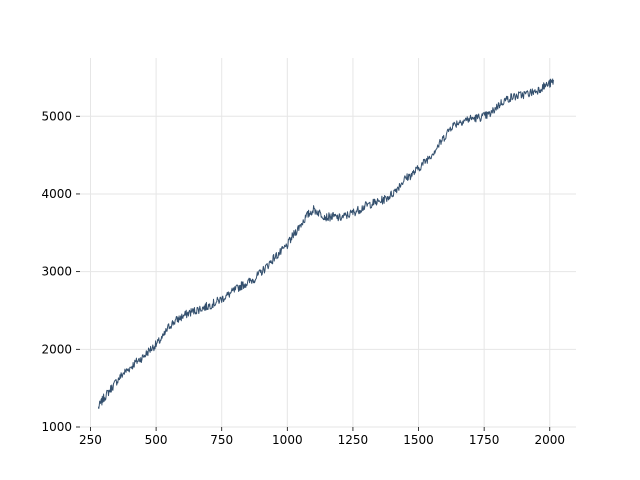 The image size is (640, 480). What do you see at coordinates (56, 194) in the screenshot?
I see `y-tick-label: 4000` at bounding box center [56, 194].